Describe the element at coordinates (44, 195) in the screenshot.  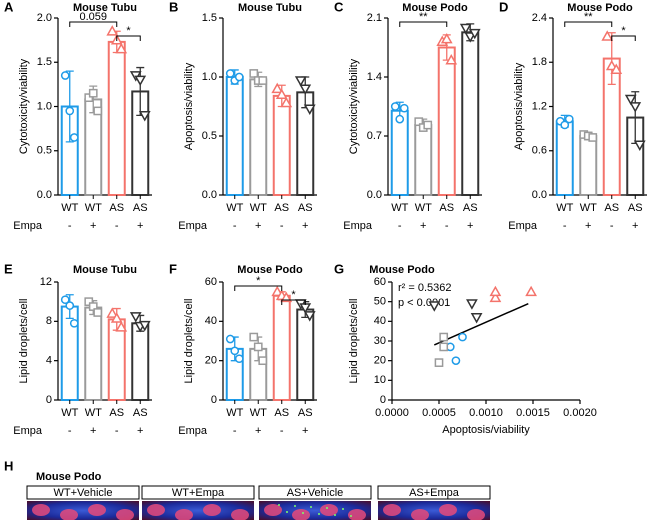
I see `y-tick-label: 0.0` at that location.